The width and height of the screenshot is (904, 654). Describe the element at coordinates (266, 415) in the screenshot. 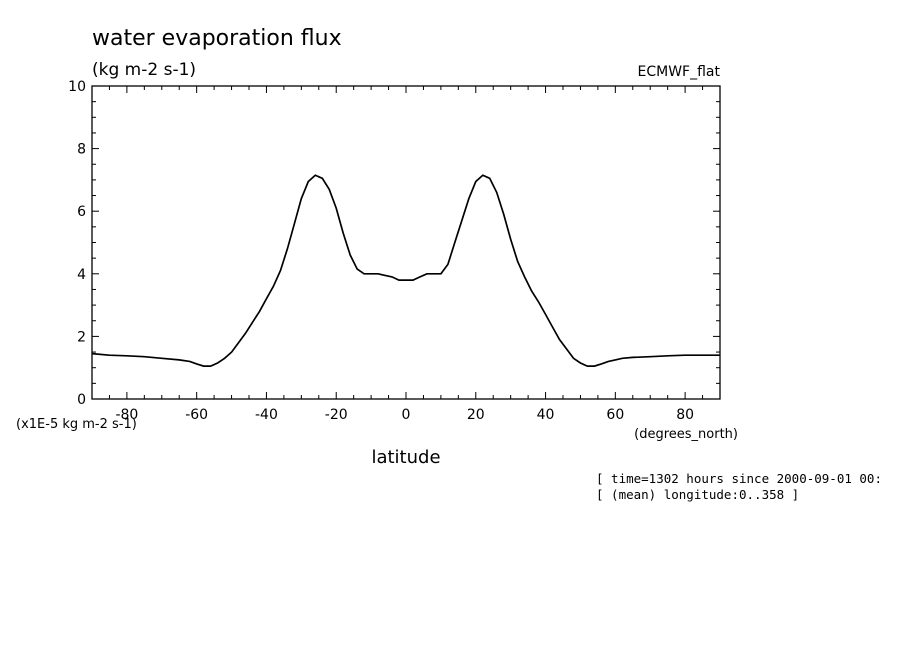

I see `x-tick-label: -40` at that location.